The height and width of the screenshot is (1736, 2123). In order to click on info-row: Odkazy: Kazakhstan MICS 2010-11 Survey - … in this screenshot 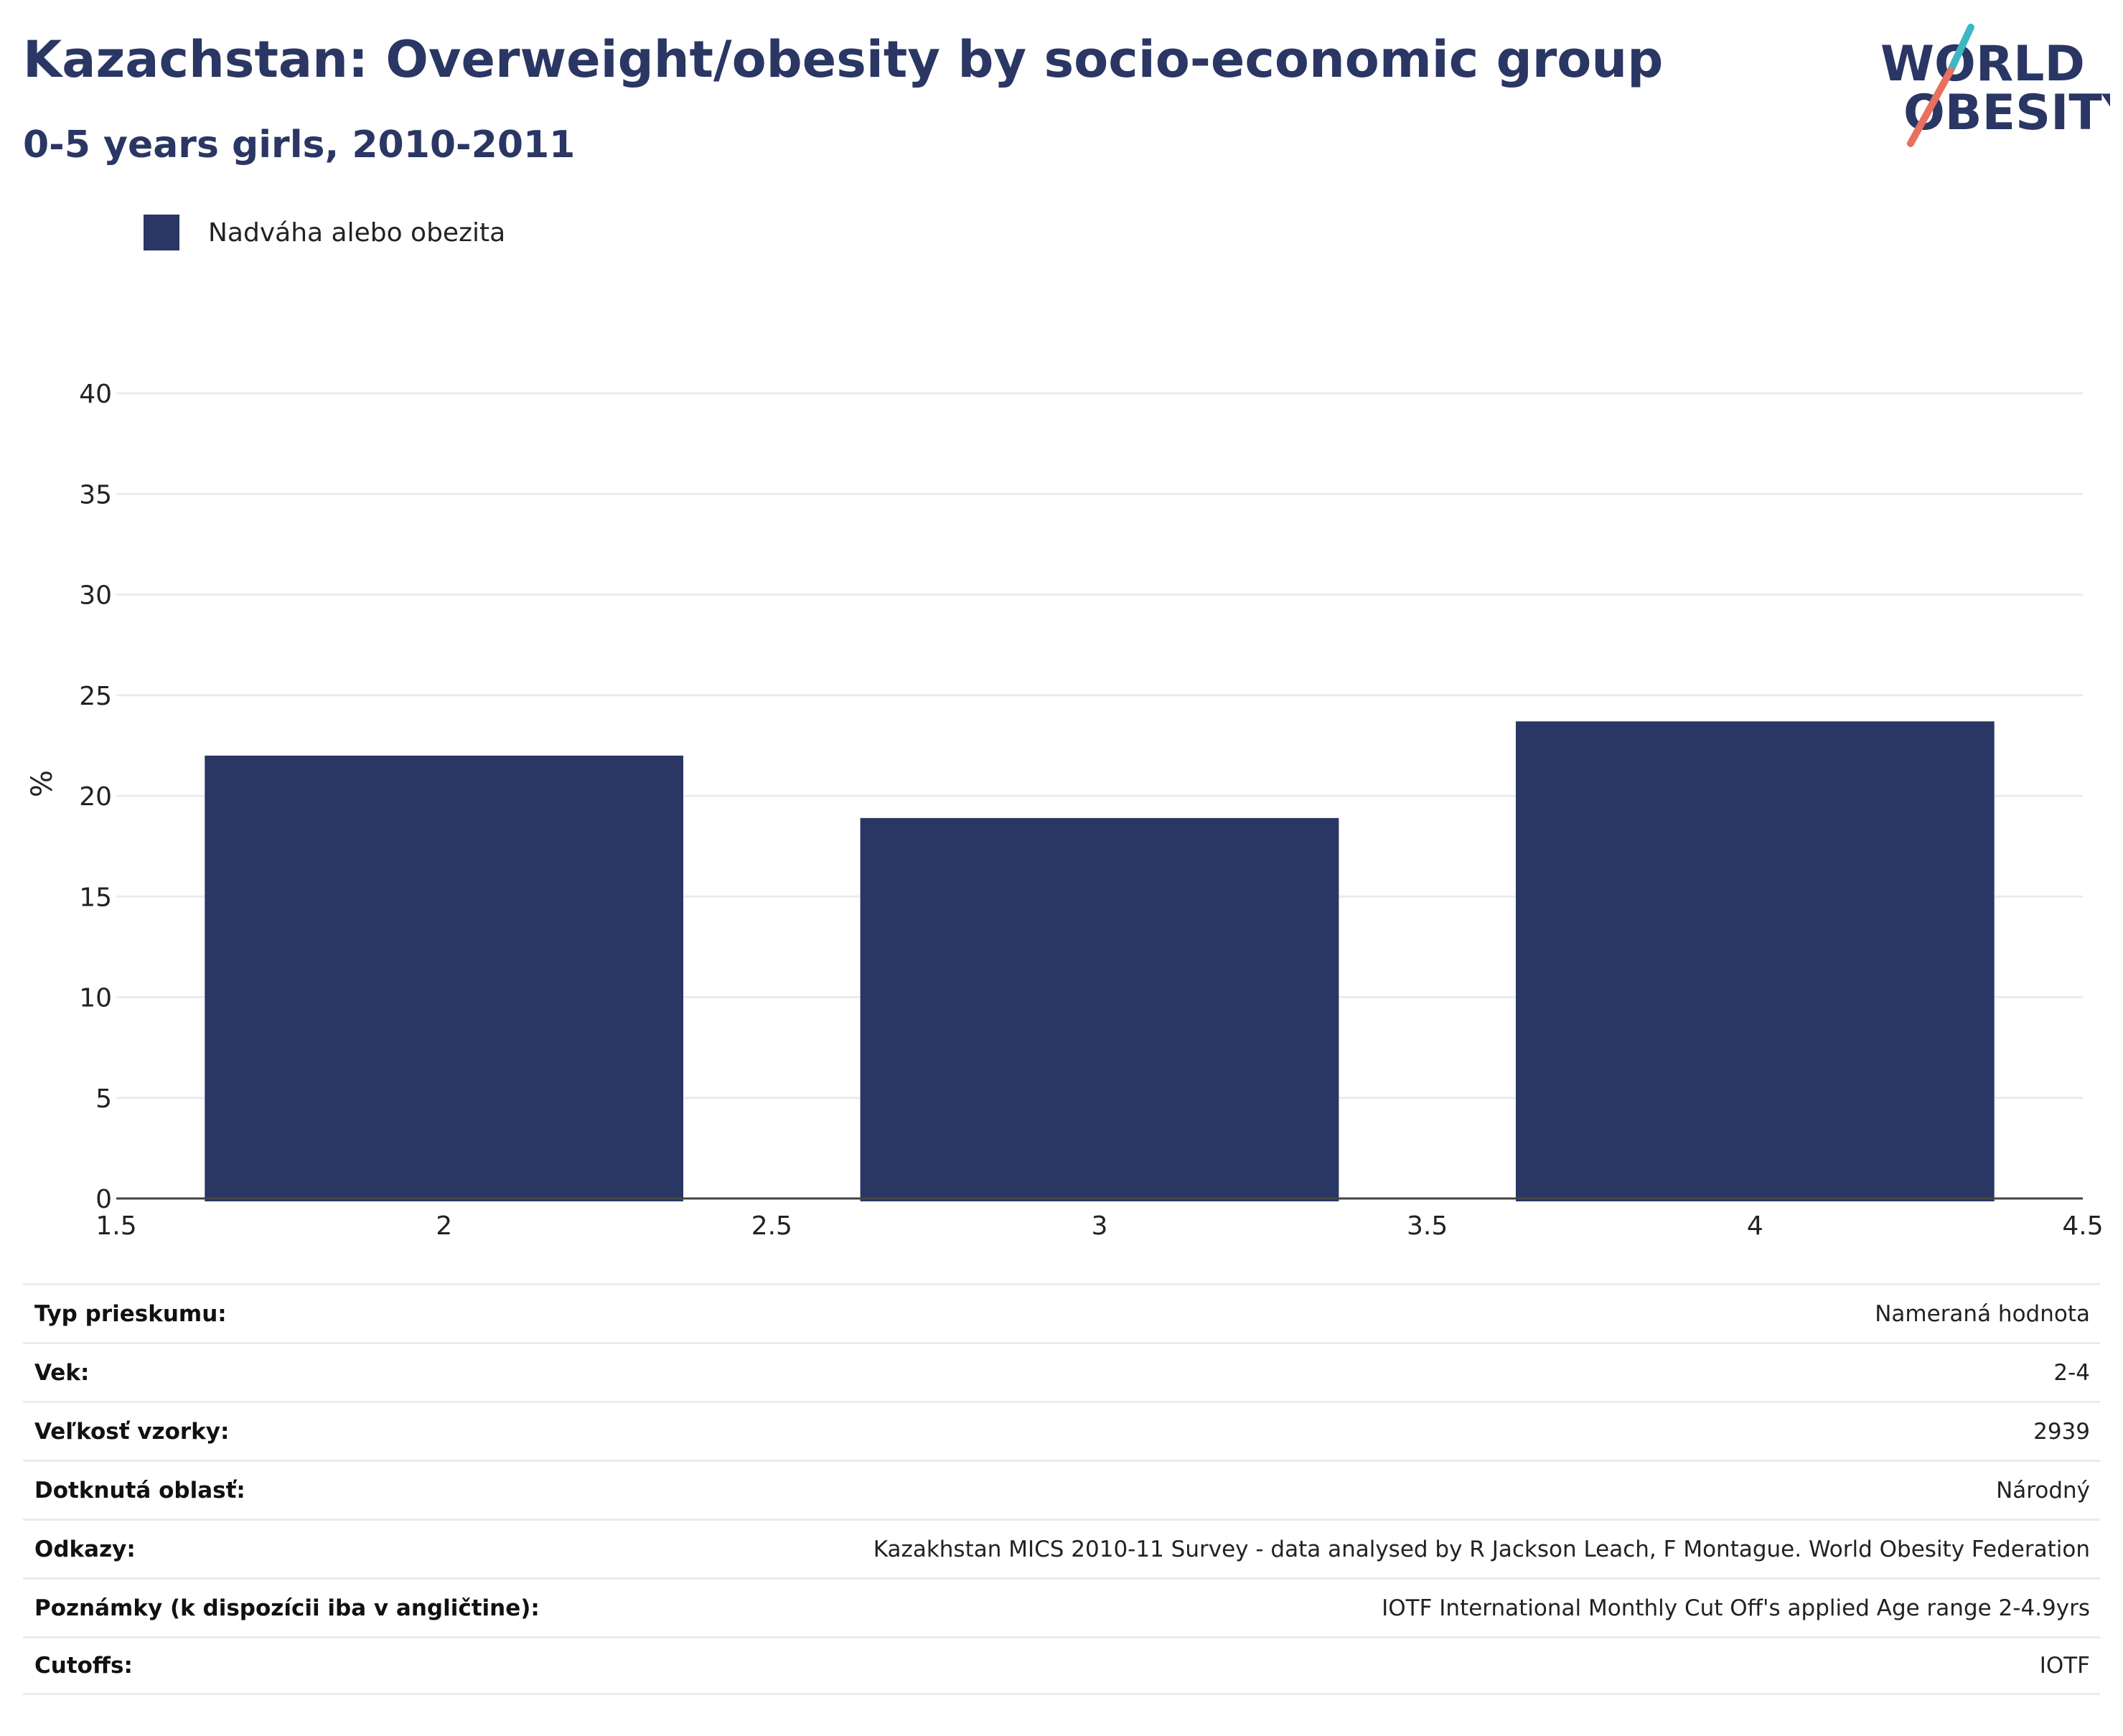, I will do `click(1061, 1548)`.